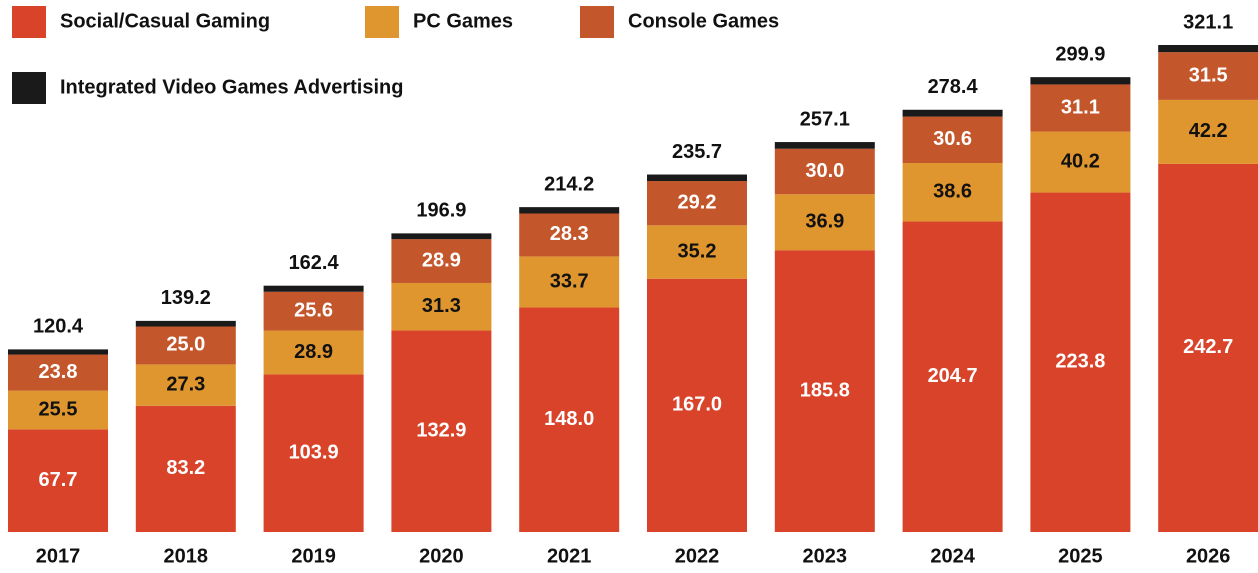 The image size is (1258, 573). What do you see at coordinates (825, 556) in the screenshot?
I see `x-tick-label: 2023` at bounding box center [825, 556].